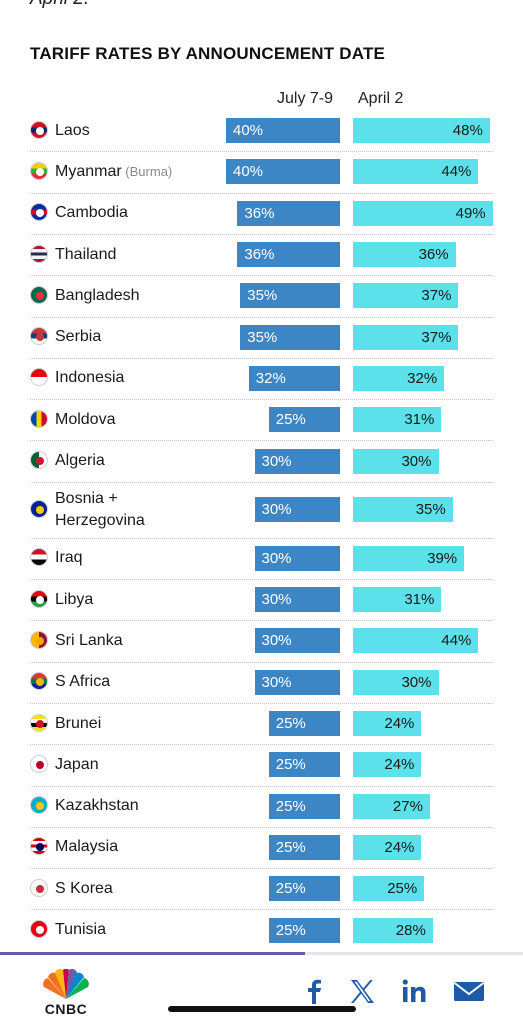 This screenshot has width=523, height=1024. What do you see at coordinates (86, 254) in the screenshot?
I see `country-label-thailand: Thailand` at bounding box center [86, 254].